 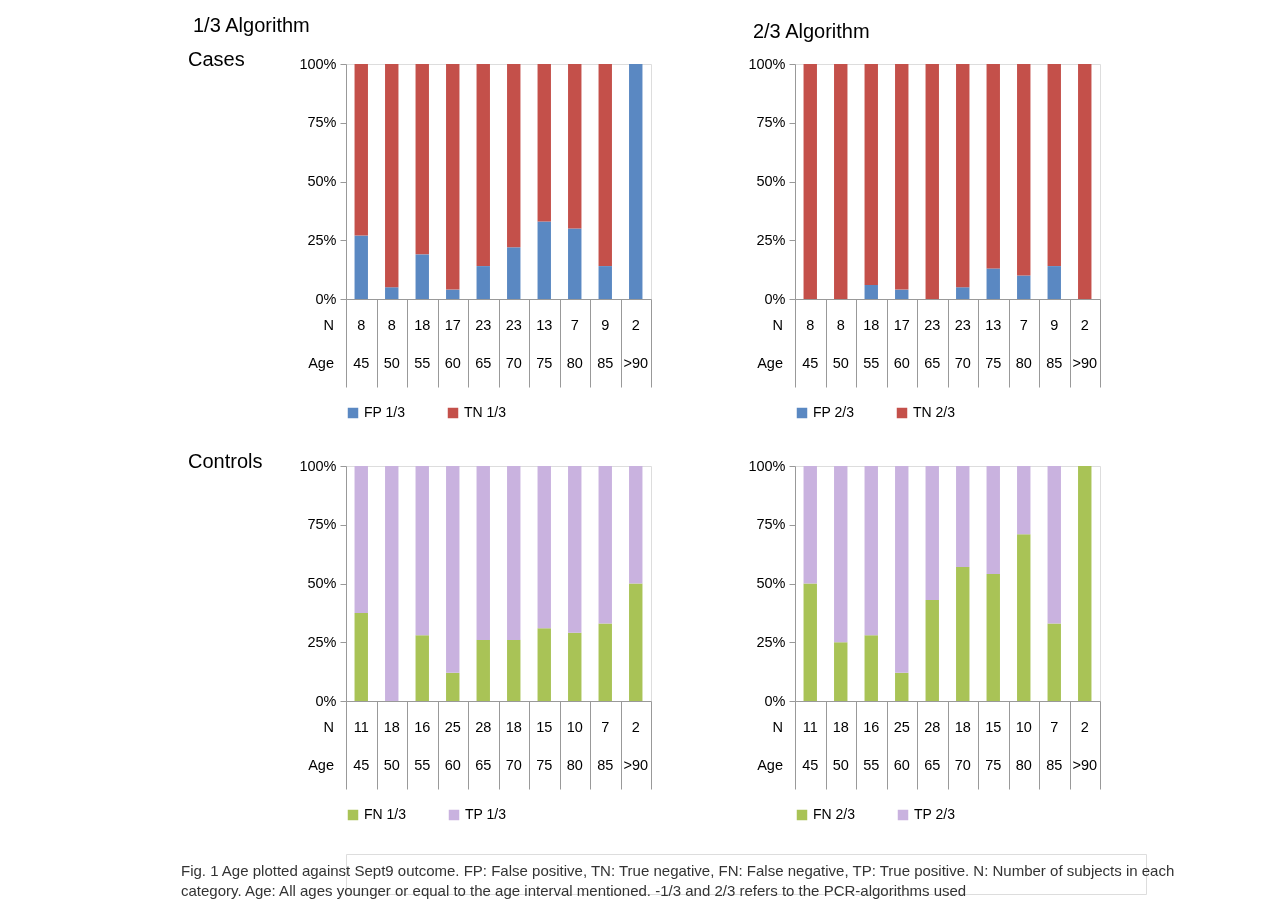 What do you see at coordinates (1023, 727) in the screenshot?
I see `text: 10` at bounding box center [1023, 727].